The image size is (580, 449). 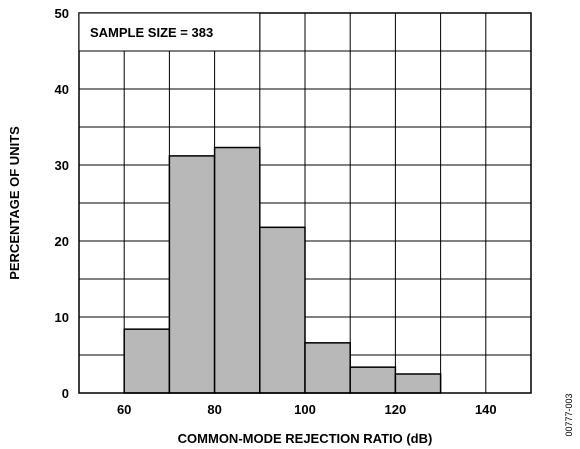 I want to click on x-tick-label: 100, so click(x=305, y=409).